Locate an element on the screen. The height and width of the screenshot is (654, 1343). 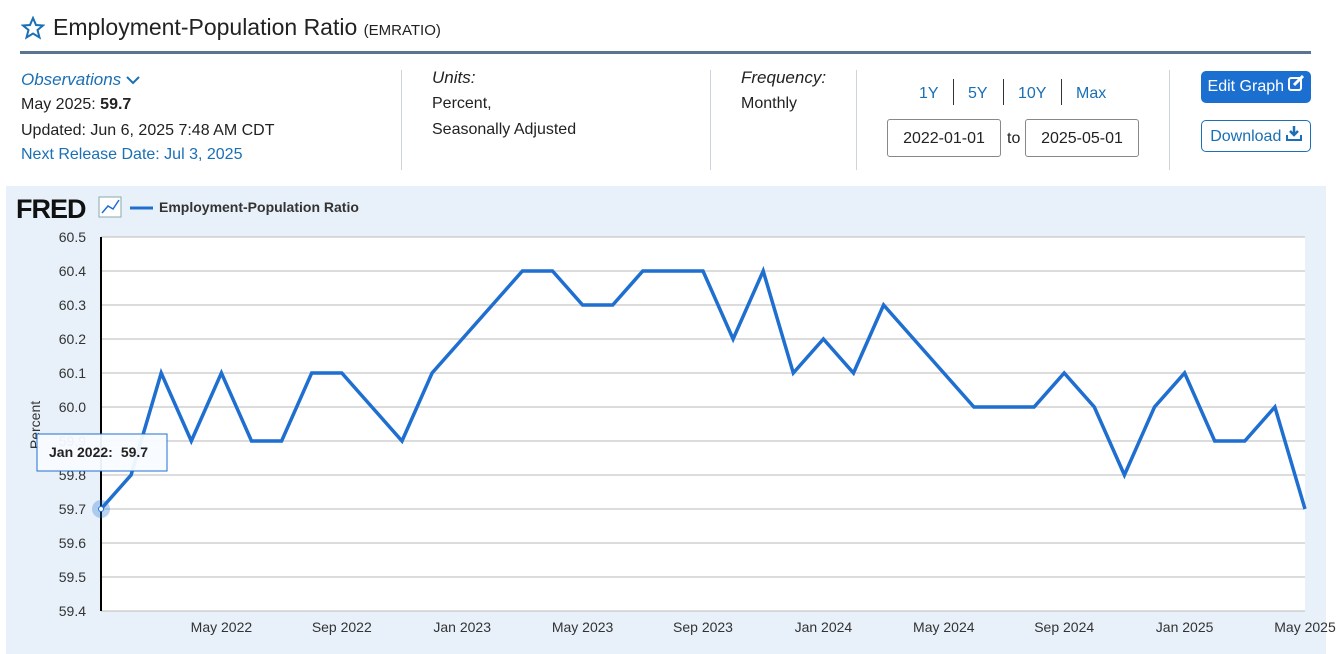
rule is located at coordinates (665, 52).